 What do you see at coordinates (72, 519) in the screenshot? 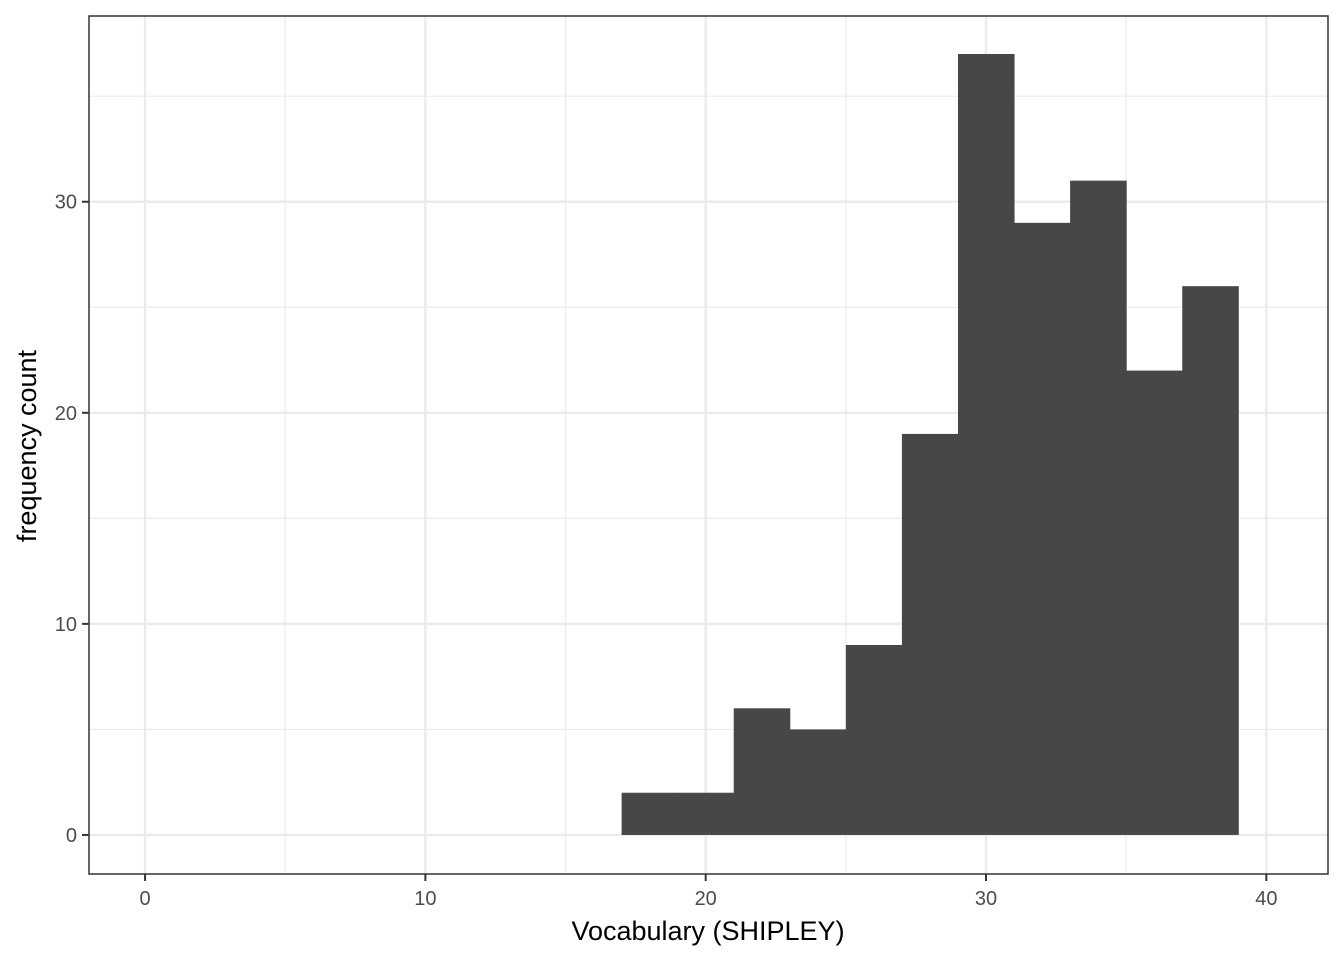
I see `y-axis: 0 10 20 30` at bounding box center [72, 519].